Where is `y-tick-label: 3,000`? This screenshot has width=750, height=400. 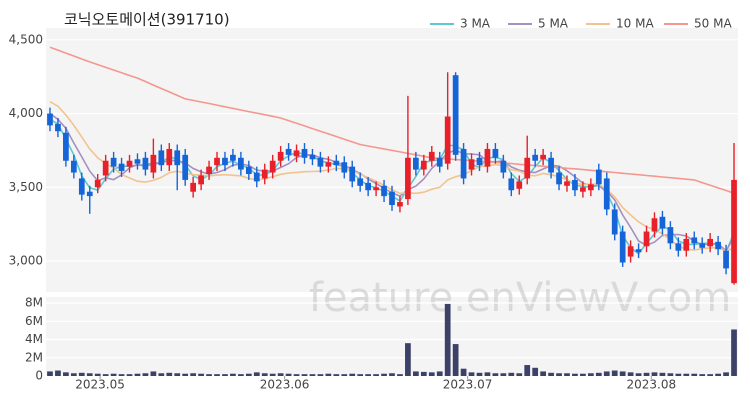
y-tick-label: 3,000 is located at coordinates (26, 261).